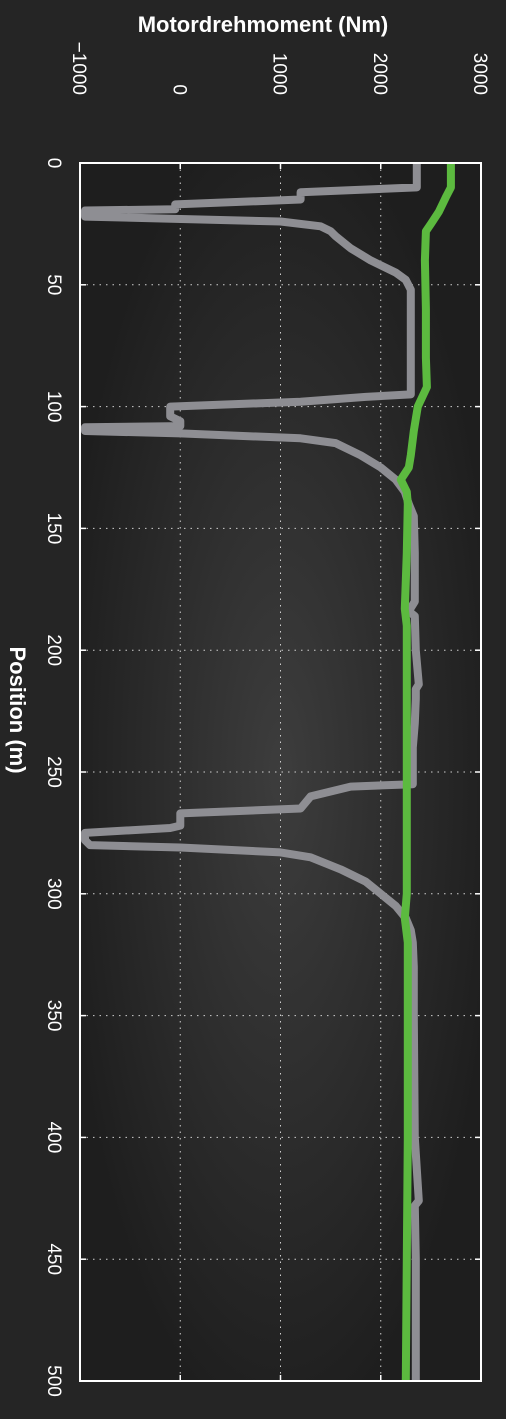 Image resolution: width=506 pixels, height=1419 pixels. I want to click on y-tick-label-1000: 1000, so click(279, 74).